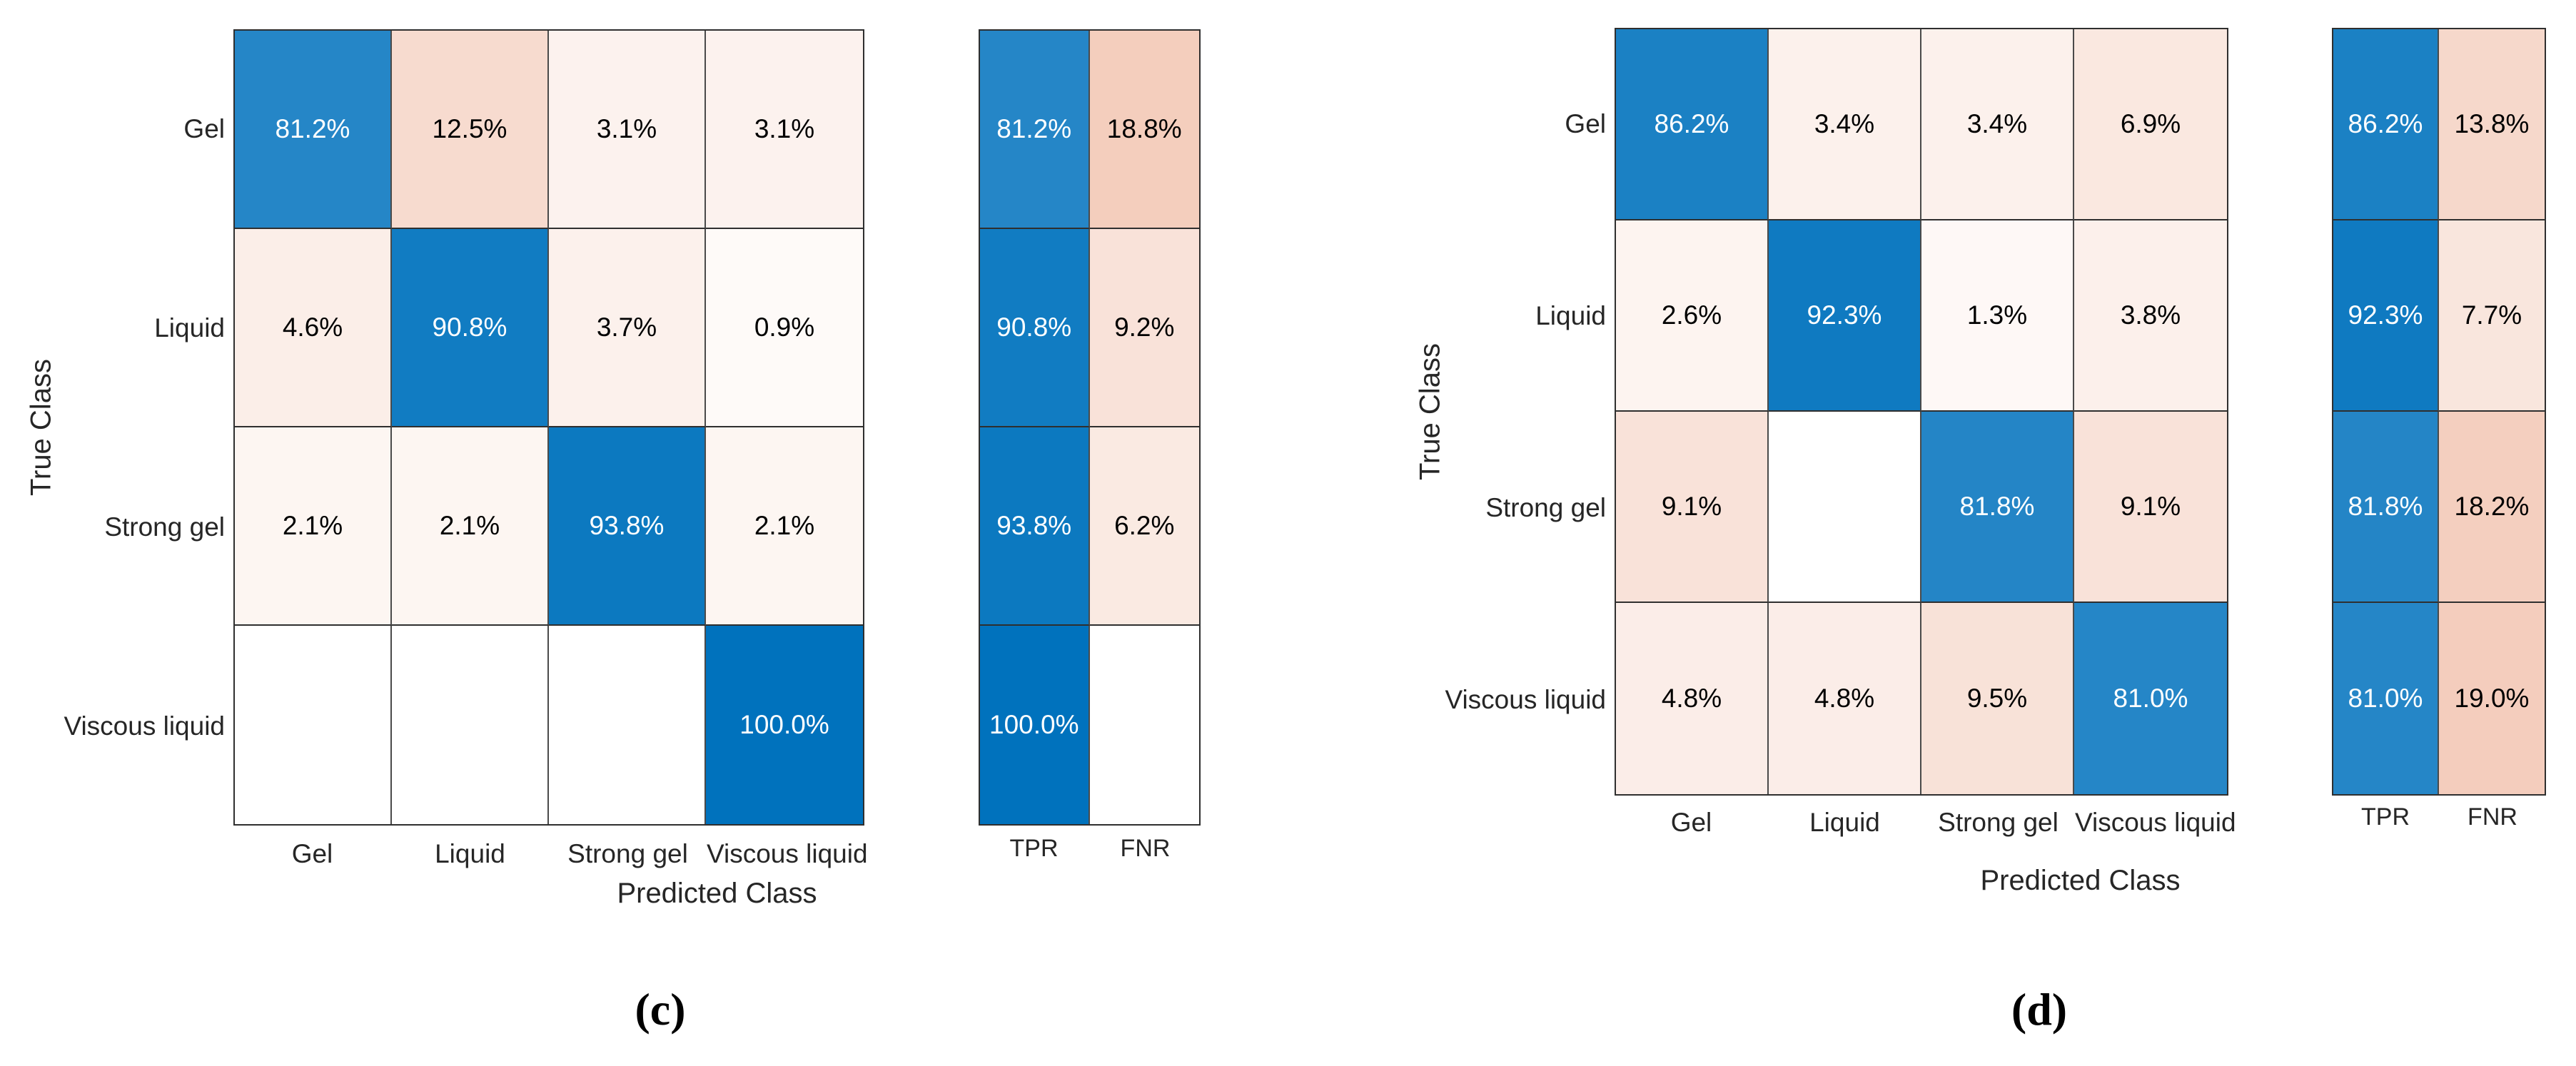  I want to click on caption-c: (c), so click(660, 1009).